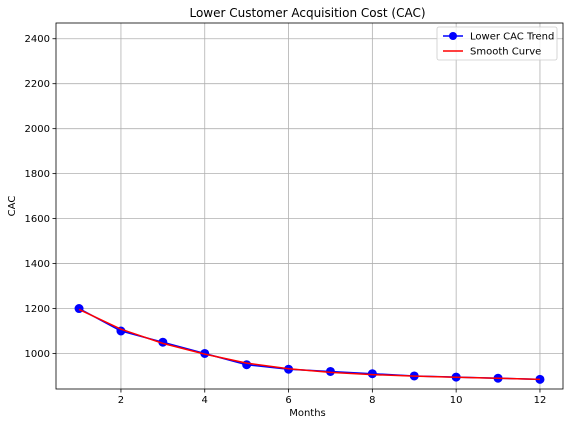 The height and width of the screenshot is (424, 568). What do you see at coordinates (512, 37) in the screenshot?
I see `legend-label: Lower CAC Trend` at bounding box center [512, 37].